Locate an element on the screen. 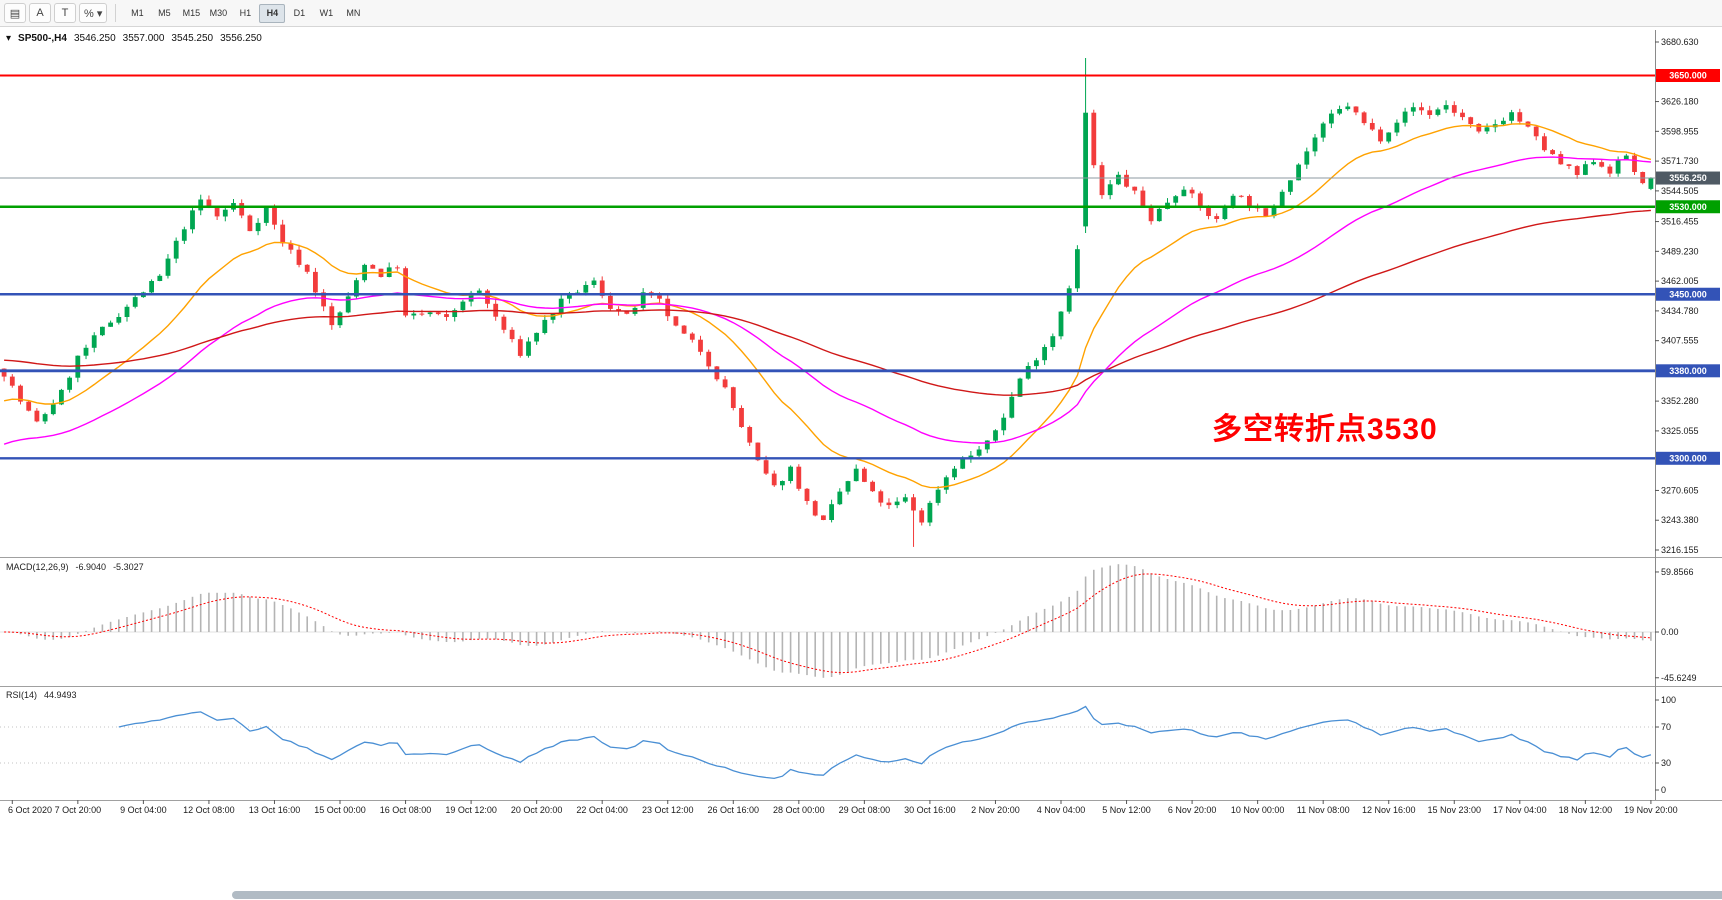 The height and width of the screenshot is (900, 1722). time-axis-label: 16 Oct 08:00 is located at coordinates (406, 810).